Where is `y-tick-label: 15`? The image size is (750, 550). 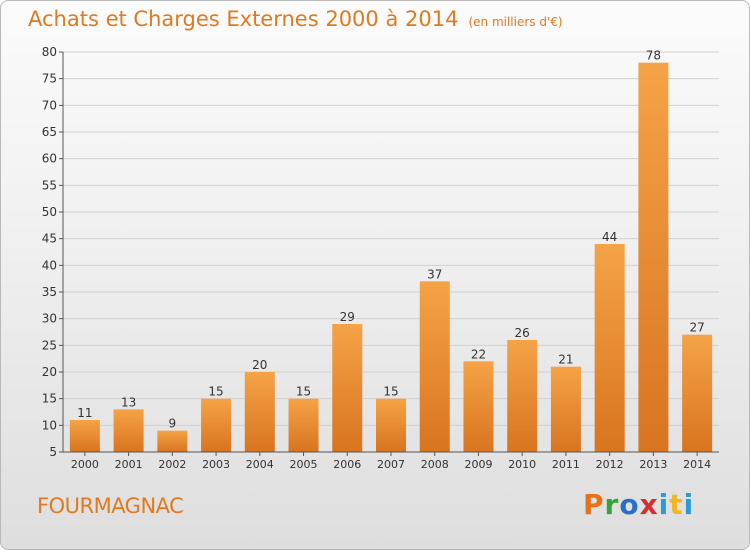
y-tick-label: 15 is located at coordinates (49, 399).